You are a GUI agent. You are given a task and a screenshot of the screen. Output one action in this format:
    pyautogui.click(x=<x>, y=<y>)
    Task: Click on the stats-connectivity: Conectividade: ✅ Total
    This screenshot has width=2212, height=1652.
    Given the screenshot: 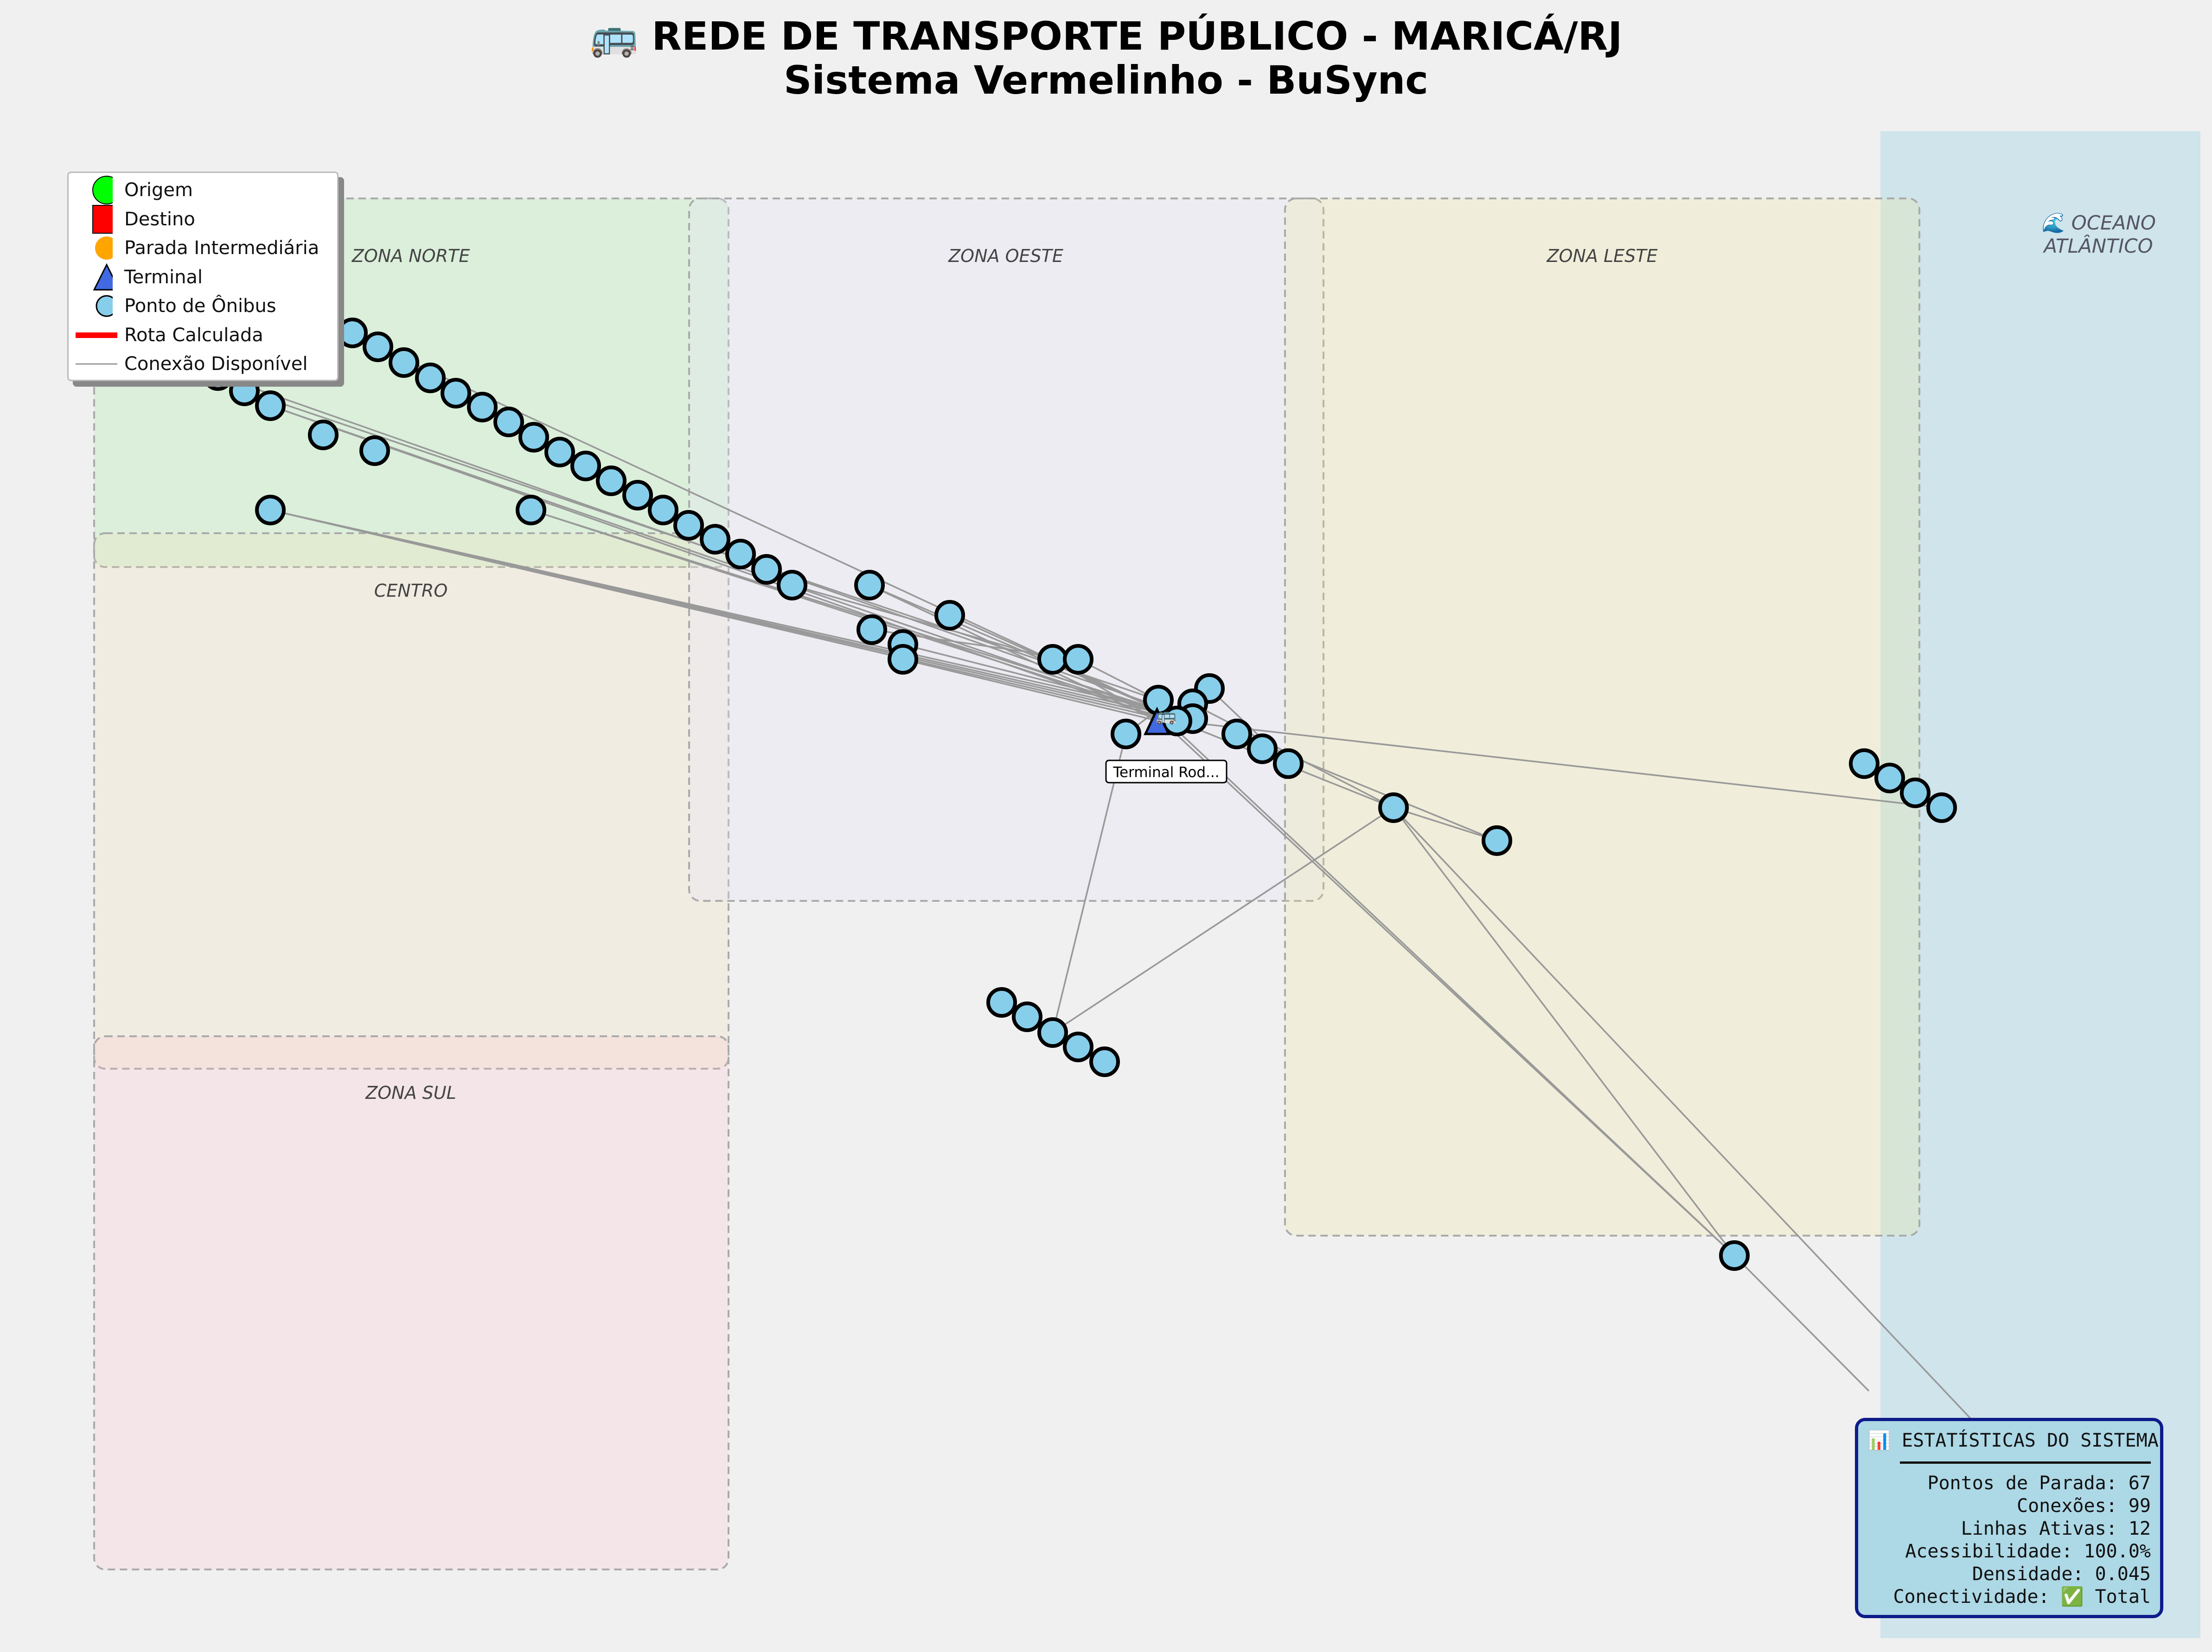 What is the action you would take?
    pyautogui.click(x=2022, y=1596)
    